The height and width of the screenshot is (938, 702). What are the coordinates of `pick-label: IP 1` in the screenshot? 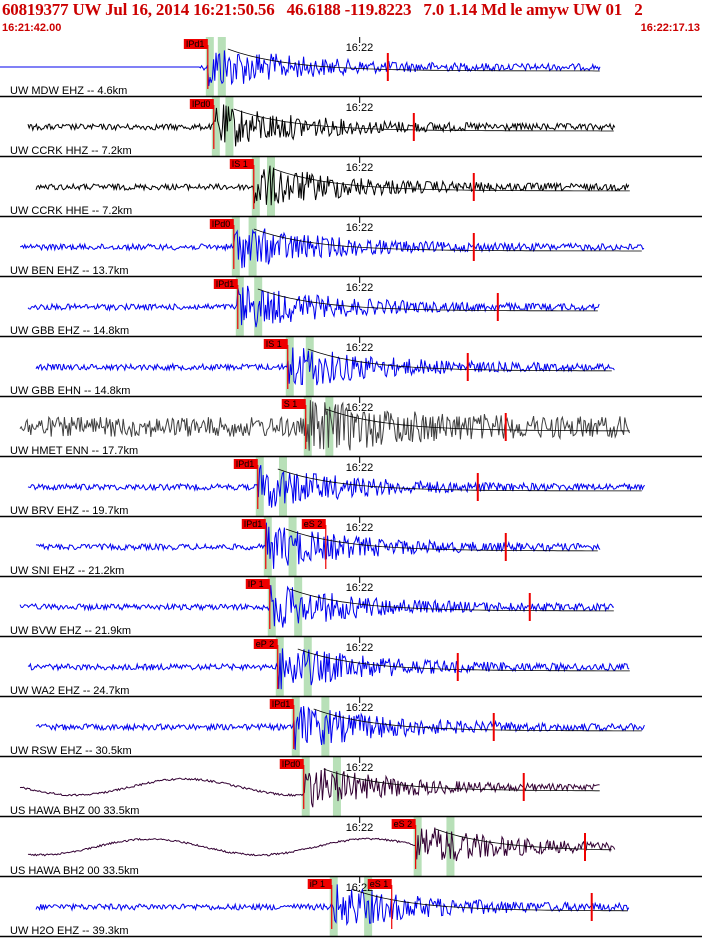 It's located at (256, 584).